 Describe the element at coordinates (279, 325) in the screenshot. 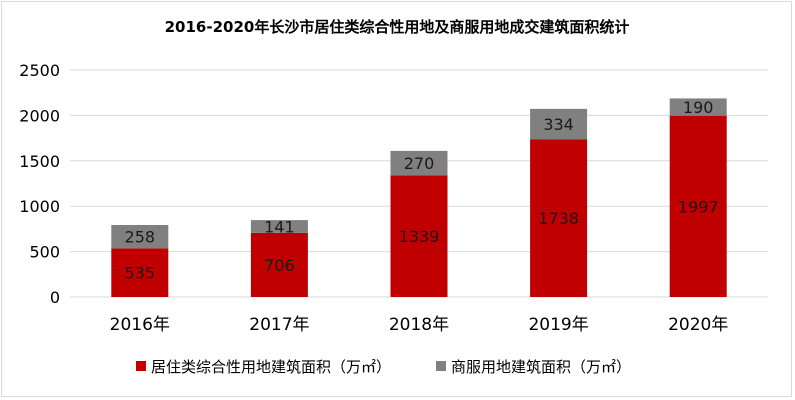

I see `x-category-label: 2017年` at that location.